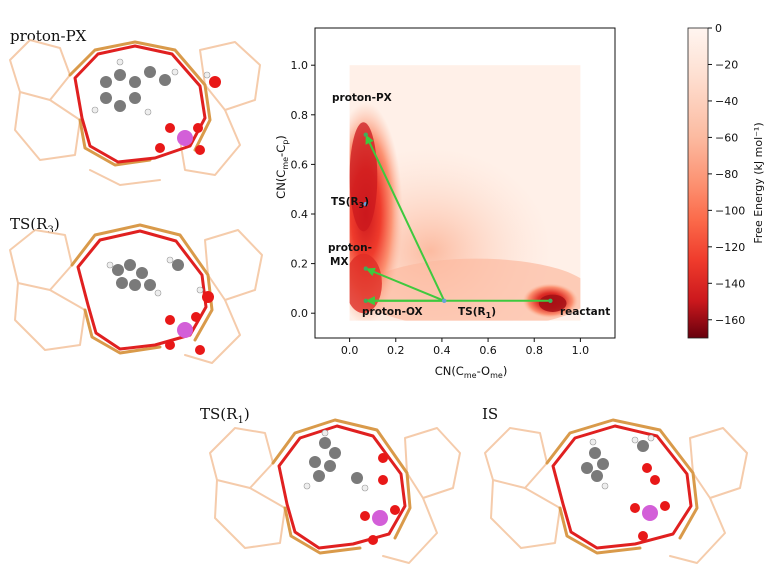 Image resolution: width=779 pixels, height=575 pixels. What do you see at coordinates (758, 182) in the screenshot?
I see `colorbar-label: Free Energy (kJ mol⁻¹)` at bounding box center [758, 182].